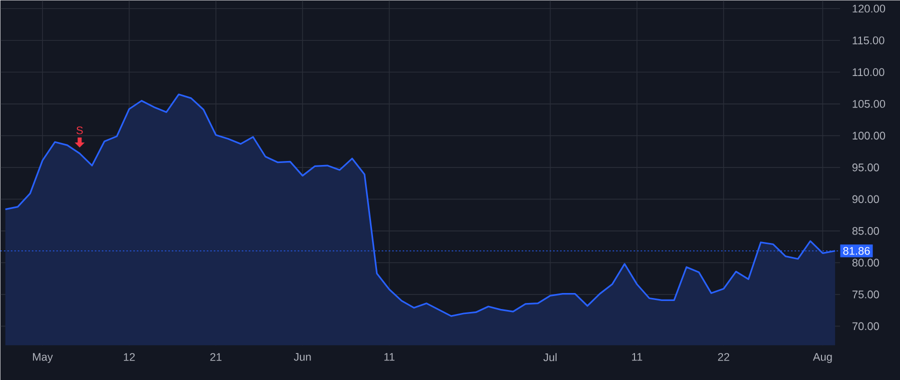  What do you see at coordinates (550, 357) in the screenshot?
I see `x-tick-label: Jul` at bounding box center [550, 357].